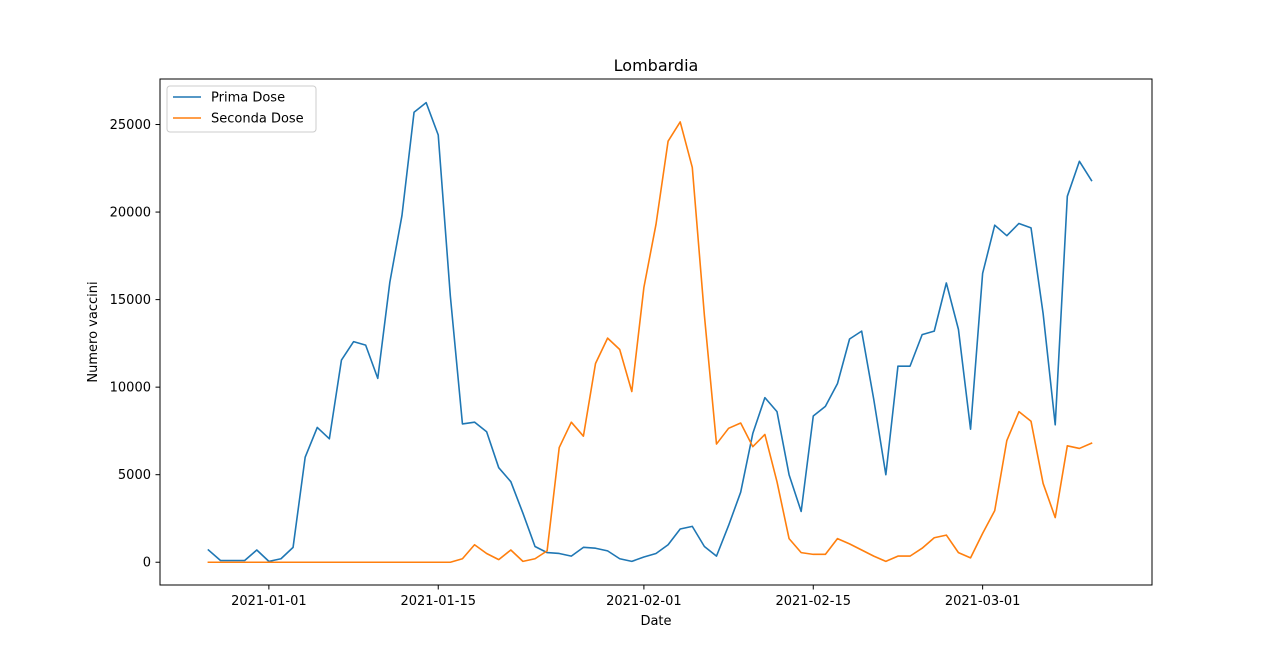 The image size is (1280, 657). Describe the element at coordinates (130, 388) in the screenshot. I see `y-tick-label: 10000` at that location.